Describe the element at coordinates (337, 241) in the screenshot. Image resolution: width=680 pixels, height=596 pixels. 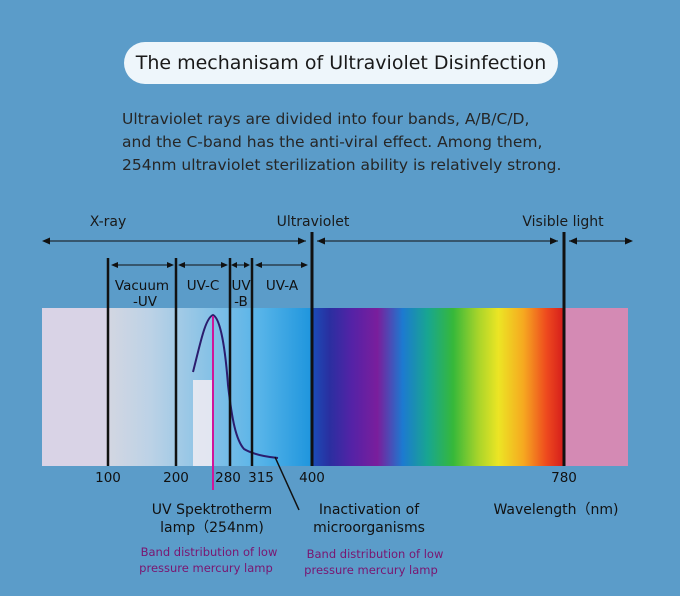
I see `region-arrows` at that location.